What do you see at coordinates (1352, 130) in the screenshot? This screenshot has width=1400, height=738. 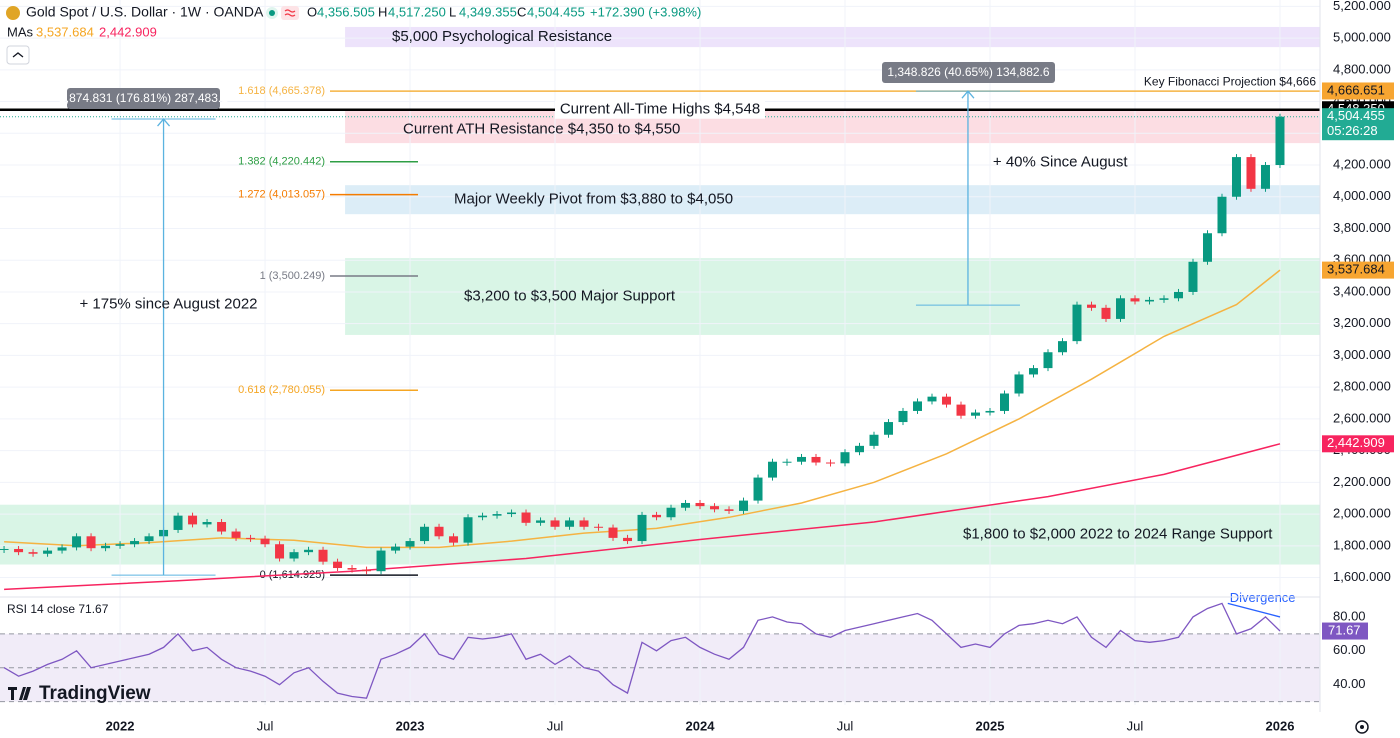 I see `countdown: 05:26:28` at bounding box center [1352, 130].